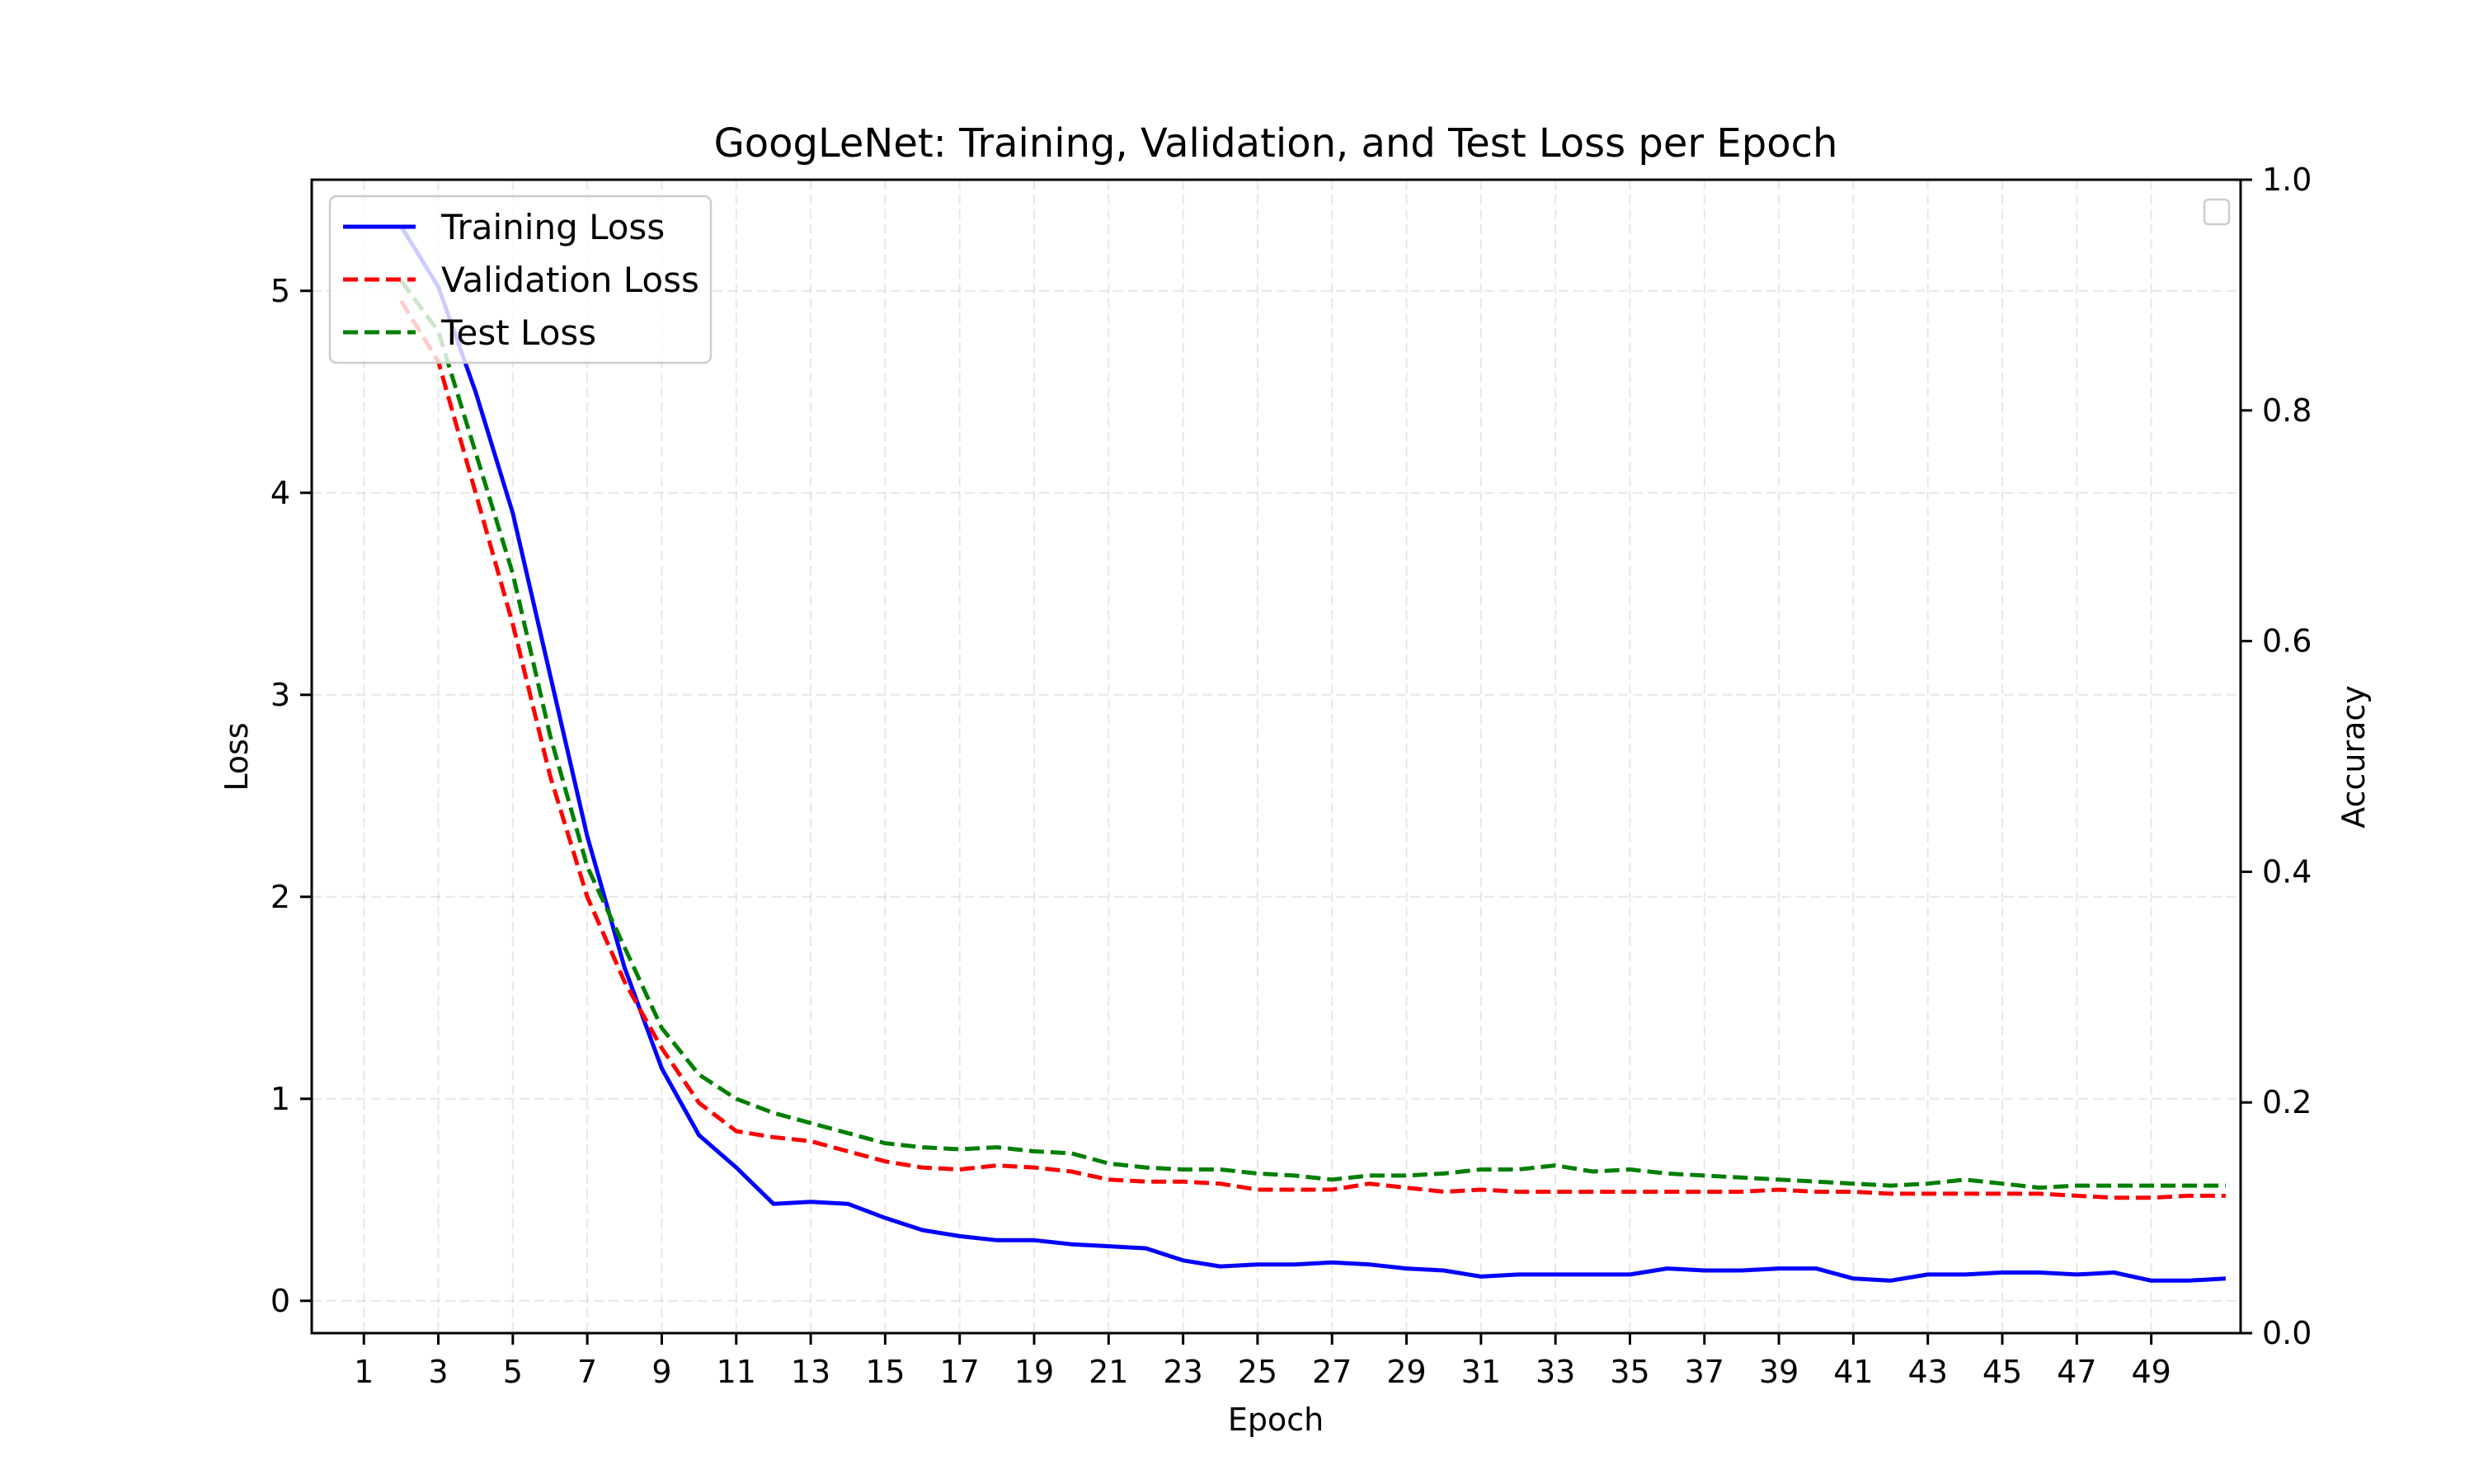  I want to click on x-tick-label: 19, so click(1034, 1372).